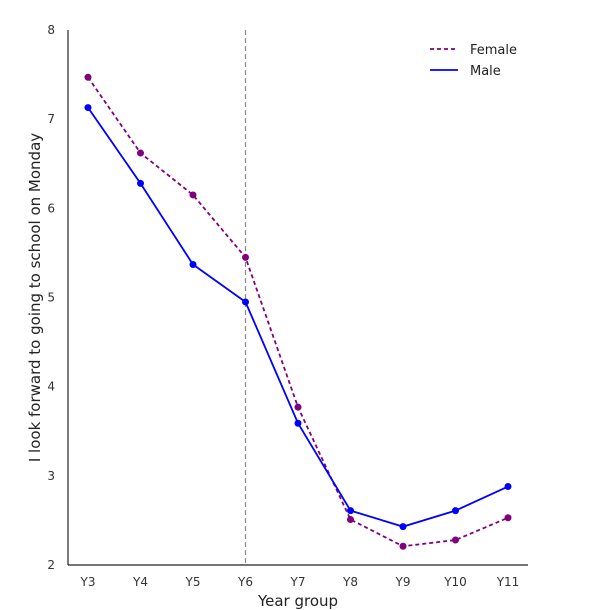 This screenshot has height=610, width=604. I want to click on legend: Female Male, so click(473, 61).